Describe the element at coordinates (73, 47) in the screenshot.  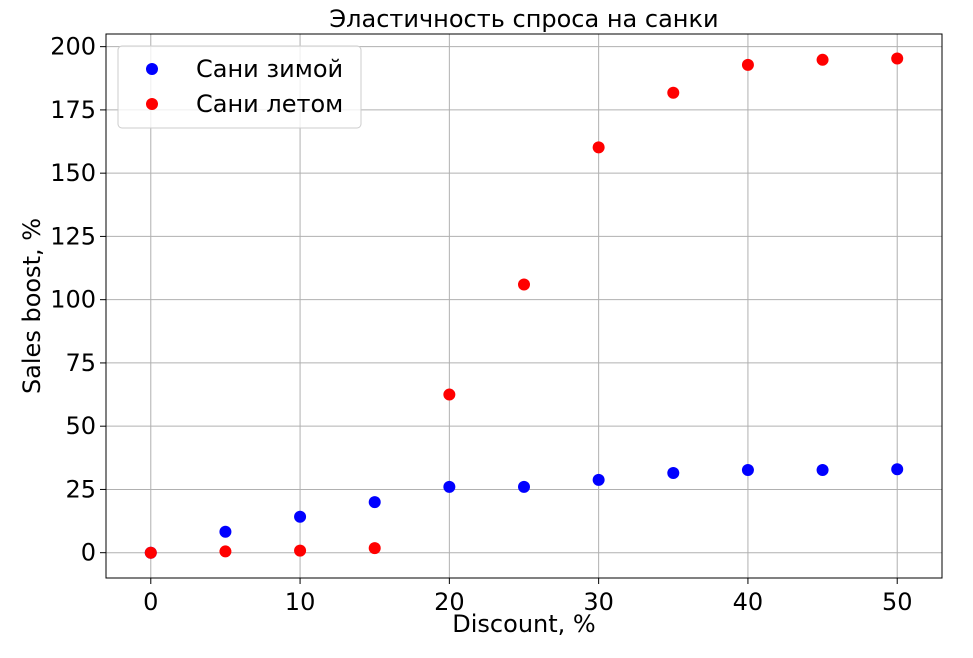
I see `y-tick-label: 200` at that location.